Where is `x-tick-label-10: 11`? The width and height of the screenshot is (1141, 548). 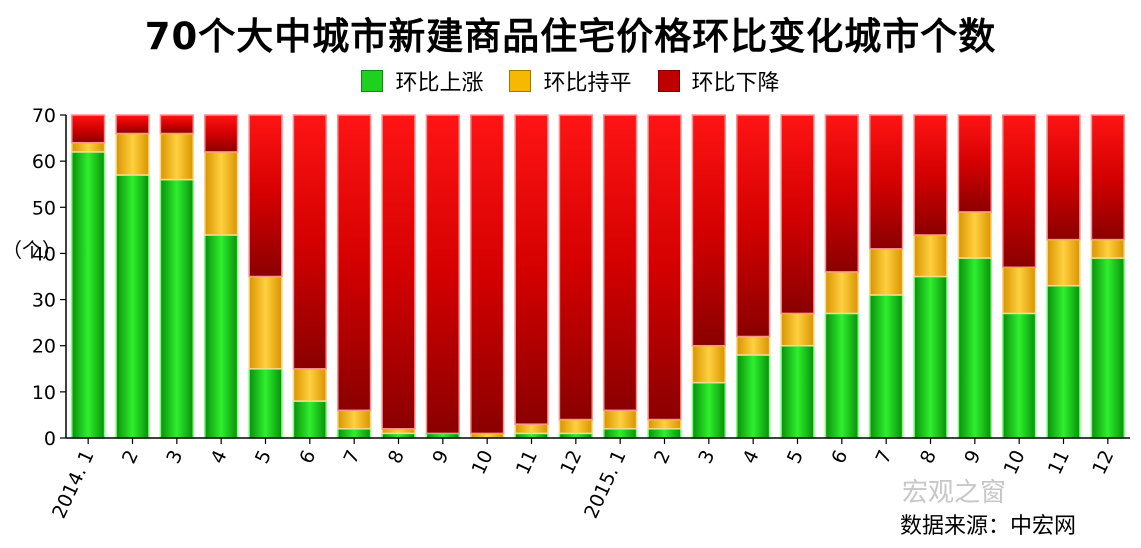 x-tick-label-10: 11 is located at coordinates (527, 462).